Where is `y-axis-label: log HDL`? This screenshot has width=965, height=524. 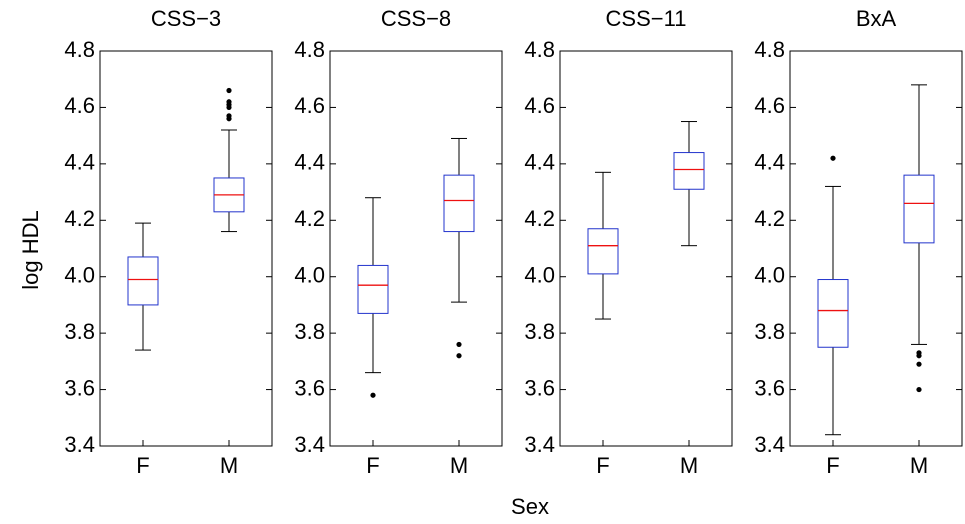 y-axis-label: log HDL is located at coordinates (30, 249).